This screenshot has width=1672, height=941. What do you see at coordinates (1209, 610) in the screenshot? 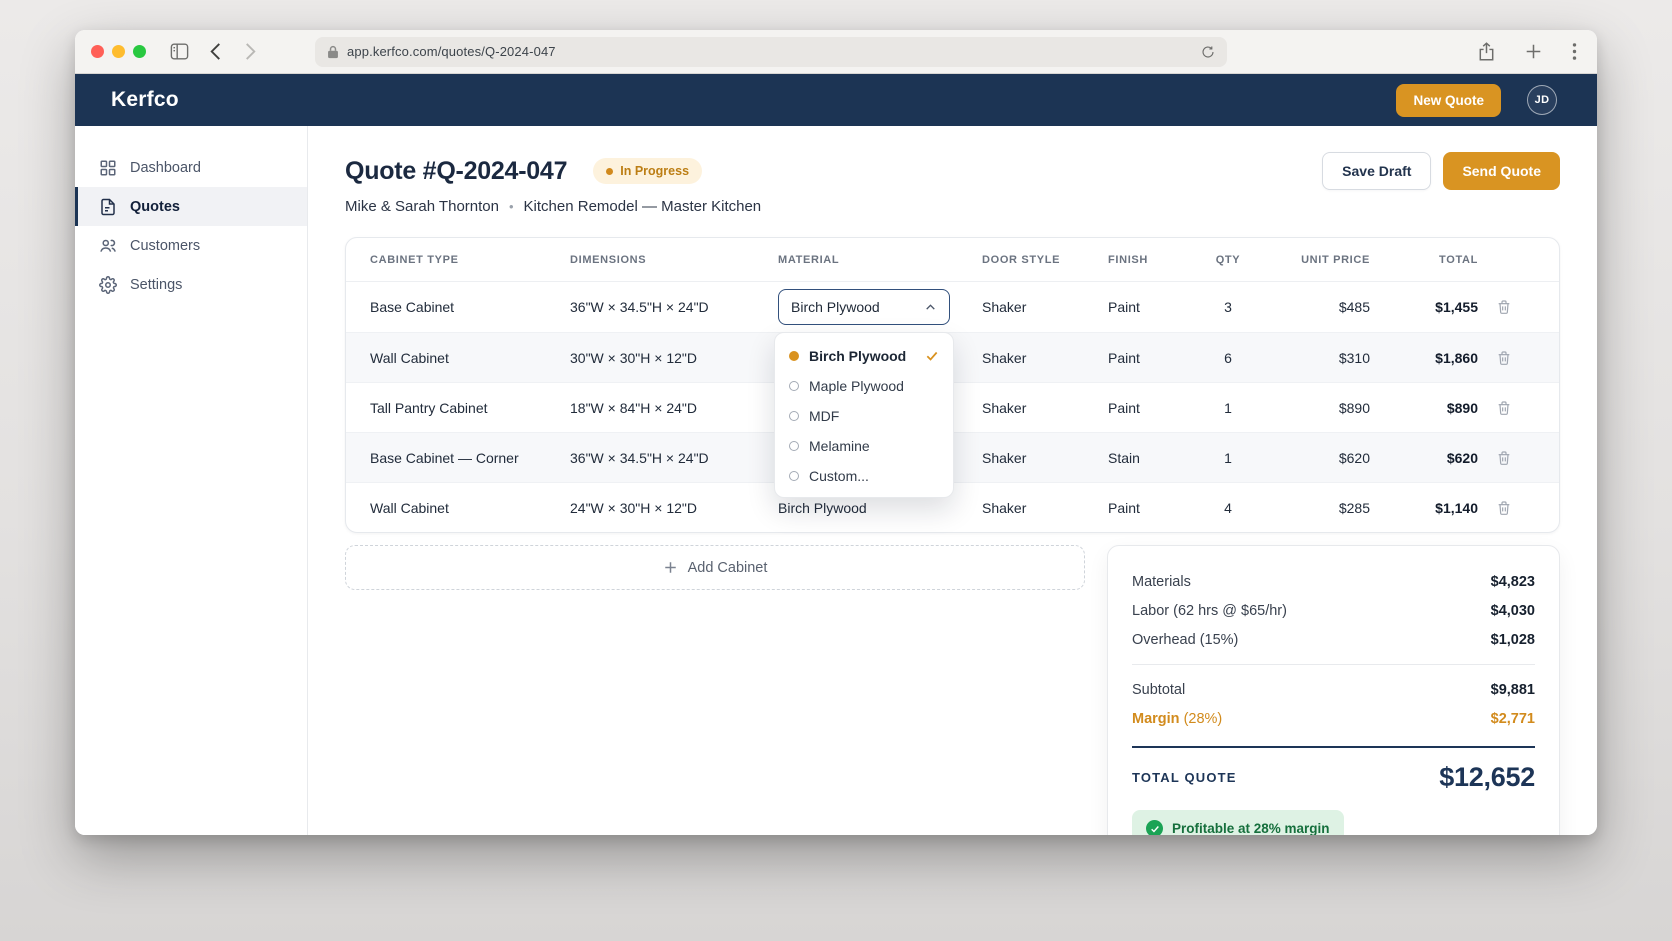
I see `labor-label: Labor (62 hrs @ $65/hr)` at bounding box center [1209, 610].